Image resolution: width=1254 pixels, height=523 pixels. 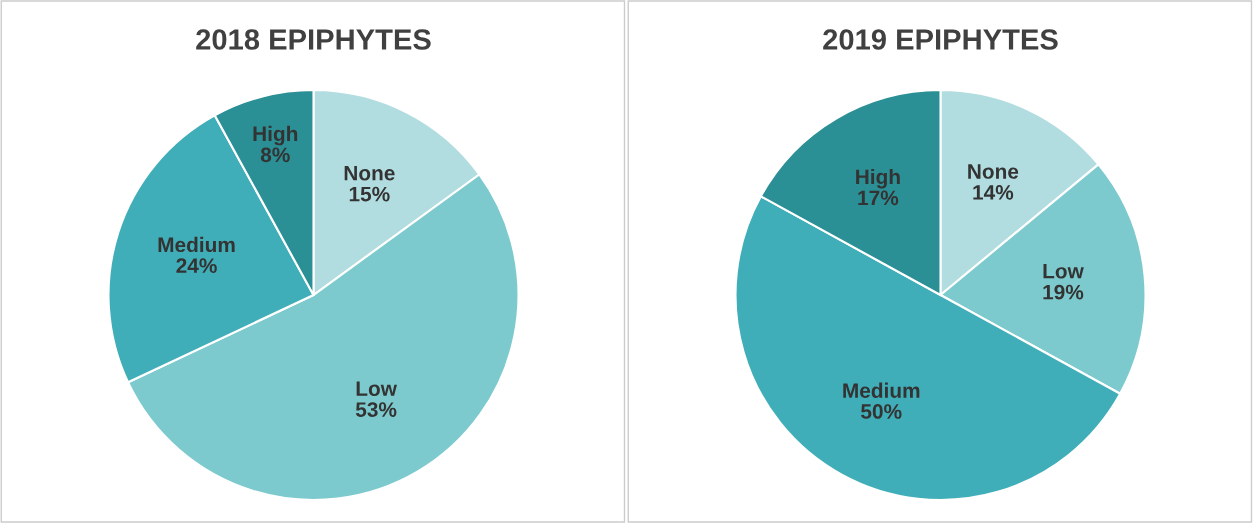 I want to click on data-label: 24%, so click(x=196, y=266).